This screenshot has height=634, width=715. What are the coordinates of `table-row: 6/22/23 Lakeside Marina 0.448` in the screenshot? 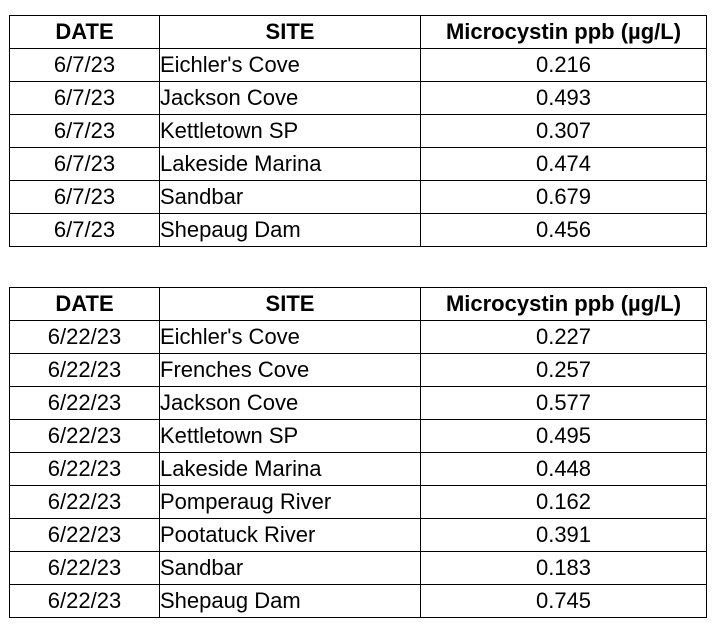 It's located at (358, 469).